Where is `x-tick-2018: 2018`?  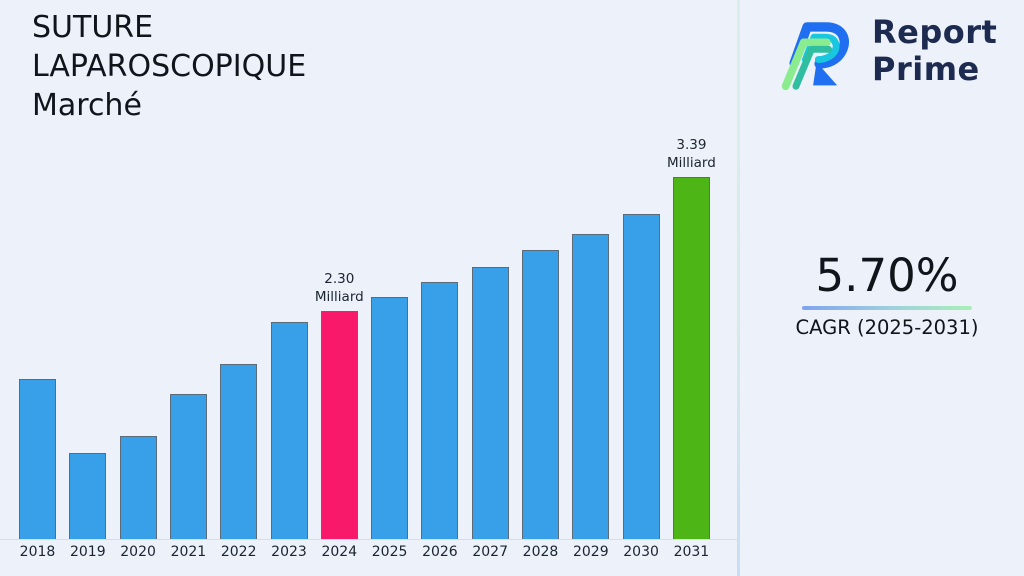 x-tick-2018: 2018 is located at coordinates (37, 552).